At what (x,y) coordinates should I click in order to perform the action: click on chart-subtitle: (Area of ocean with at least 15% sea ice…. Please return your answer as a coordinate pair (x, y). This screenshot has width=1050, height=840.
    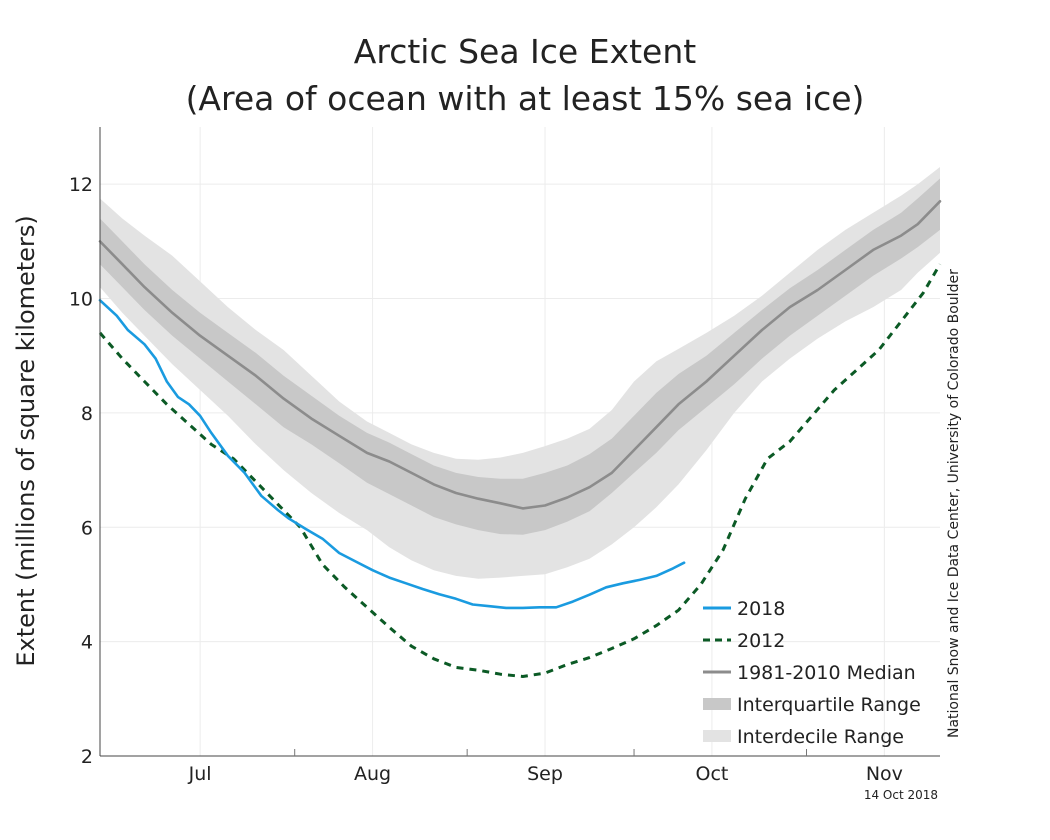
    Looking at the image, I should click on (525, 98).